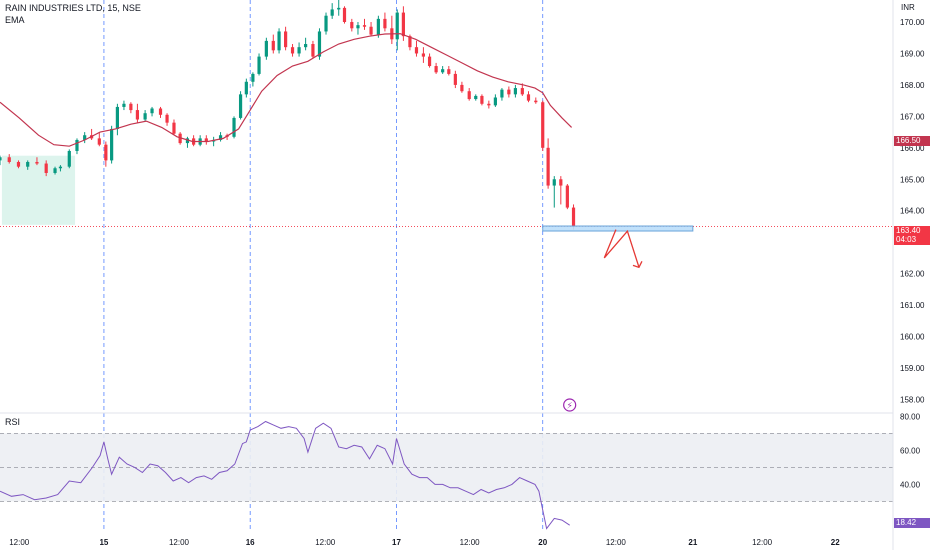 This screenshot has height=550, width=932. I want to click on price-tick-label: 161.00, so click(912, 305).